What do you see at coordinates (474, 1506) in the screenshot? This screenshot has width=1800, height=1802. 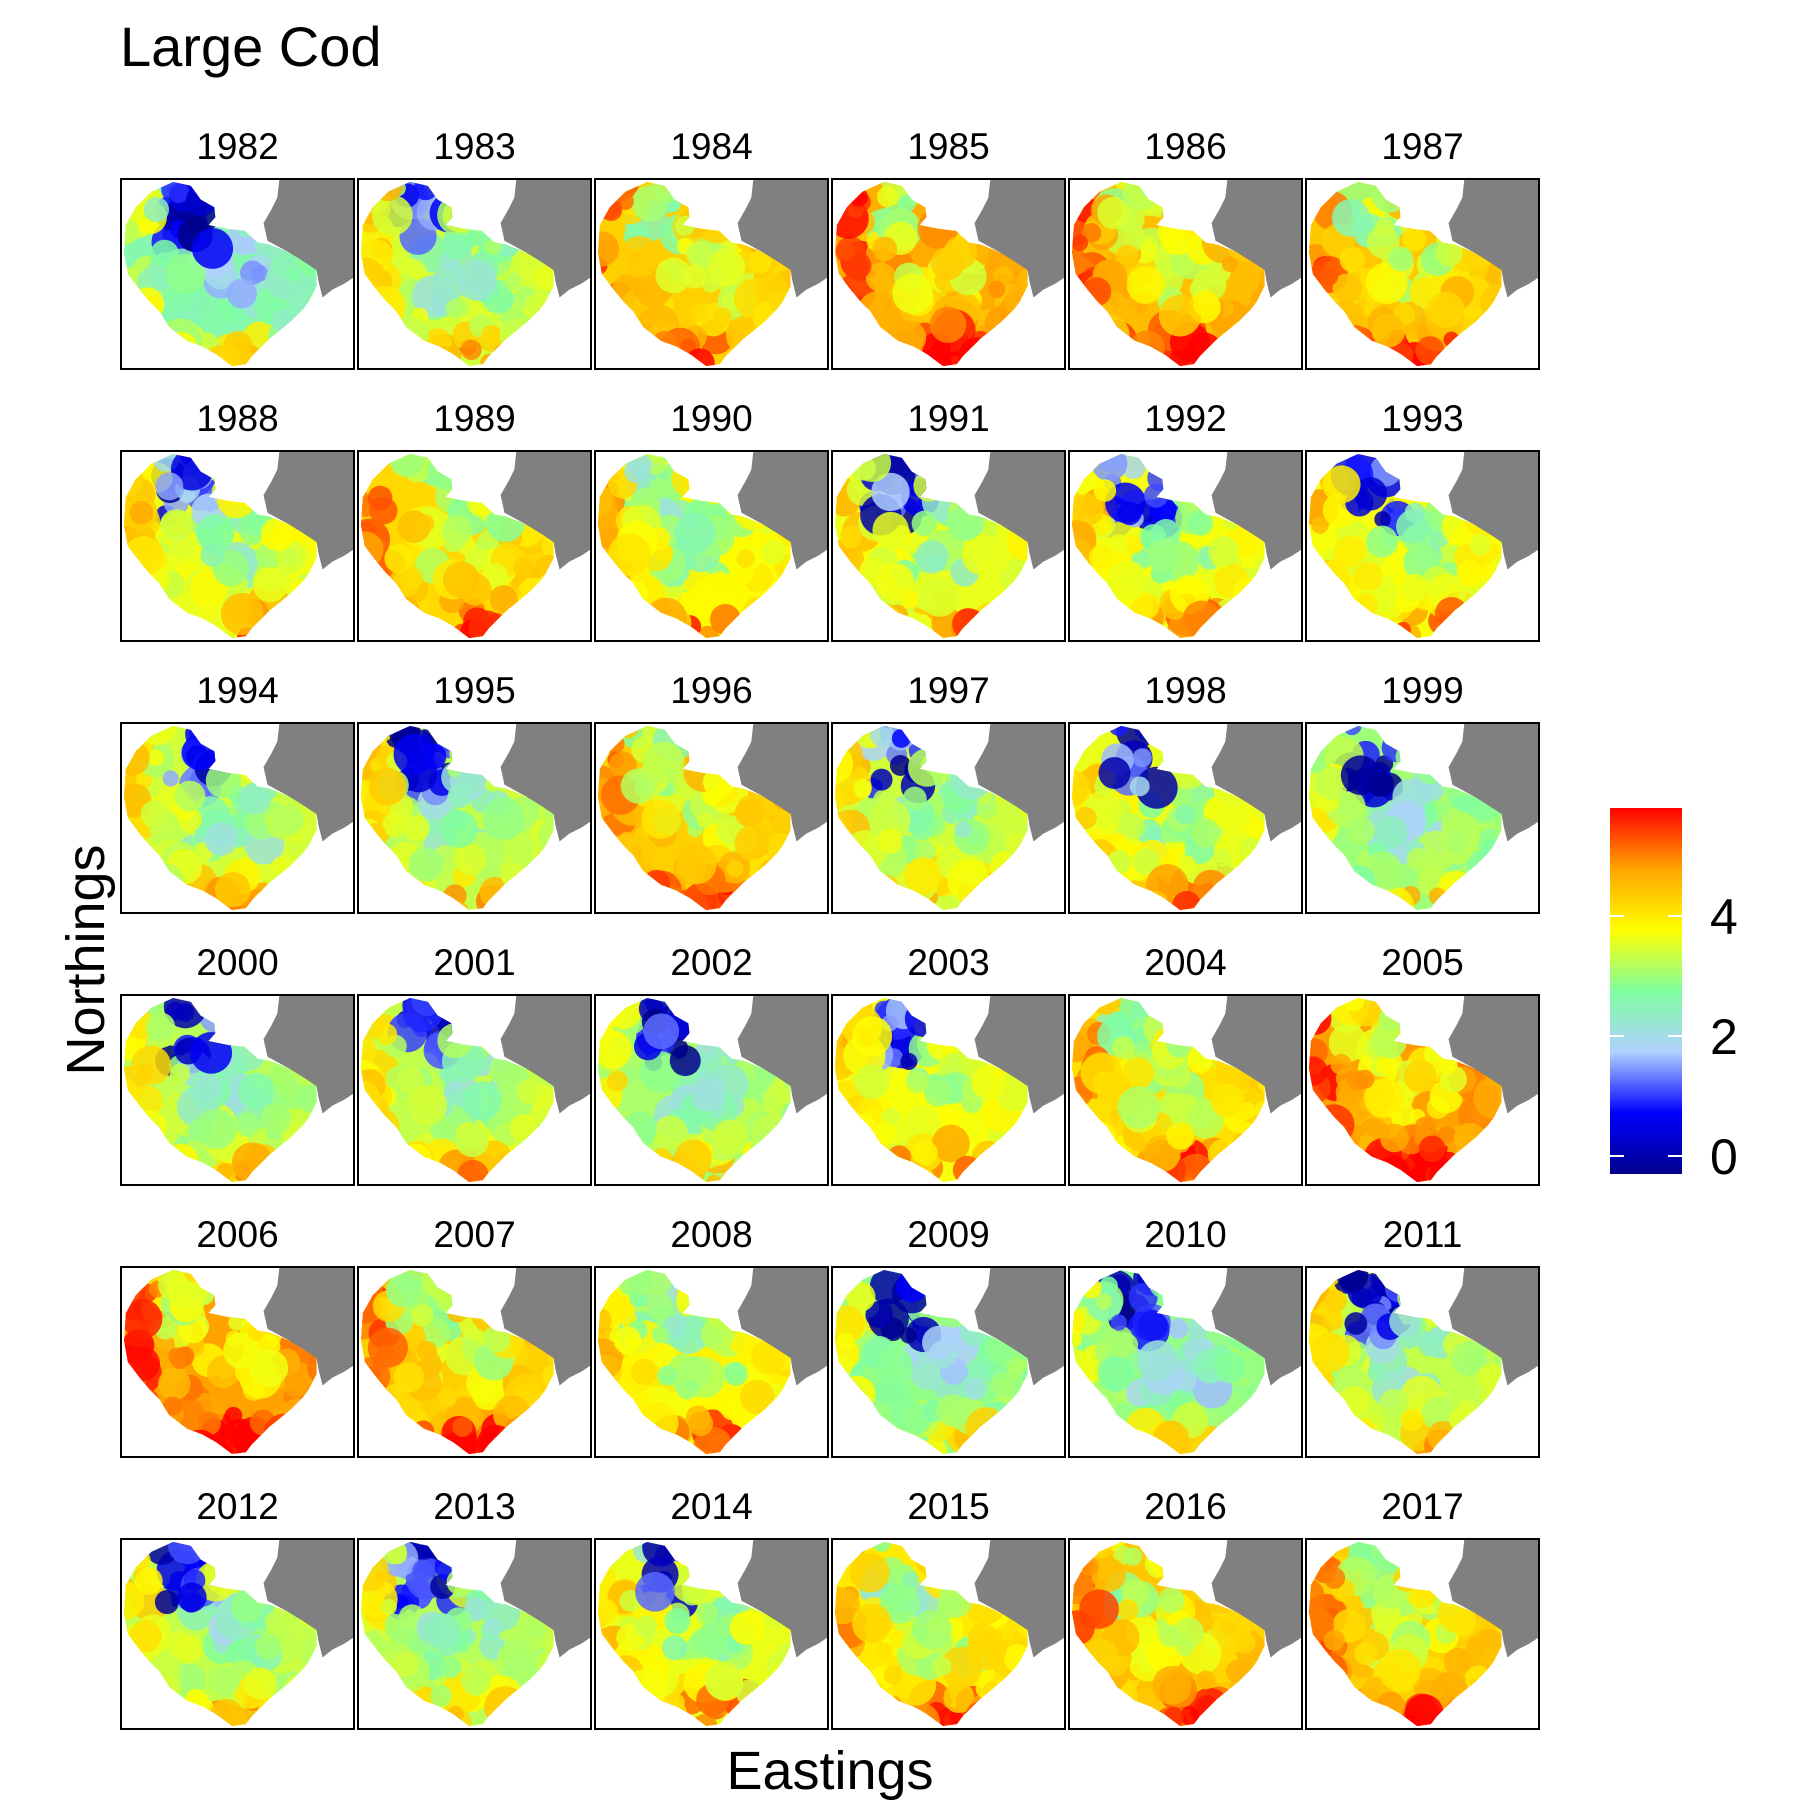 I see `facet-title: 2013` at bounding box center [474, 1506].